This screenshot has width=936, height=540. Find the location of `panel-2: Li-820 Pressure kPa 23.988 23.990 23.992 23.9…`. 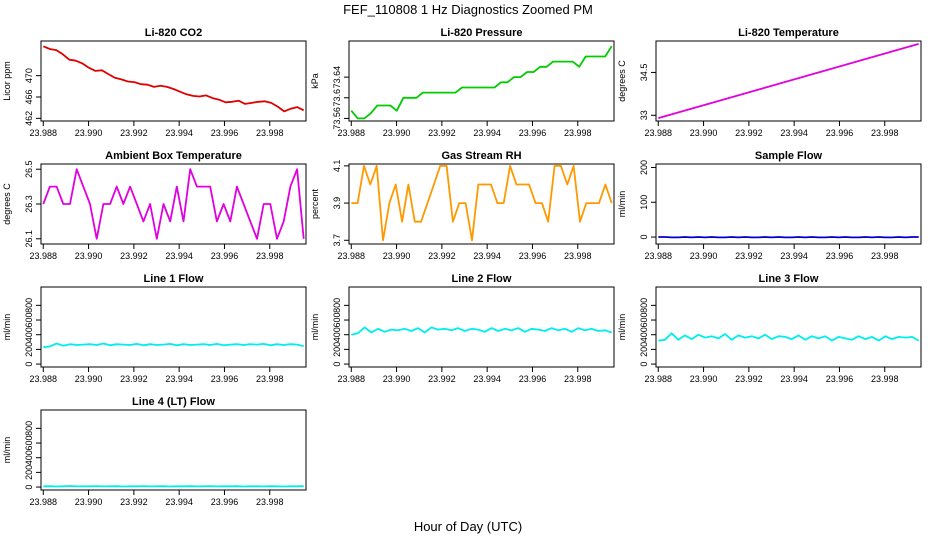

panel-2: Li-820 Pressure kPa 23.988 23.990 23.992 23.9… is located at coordinates (462, 82).